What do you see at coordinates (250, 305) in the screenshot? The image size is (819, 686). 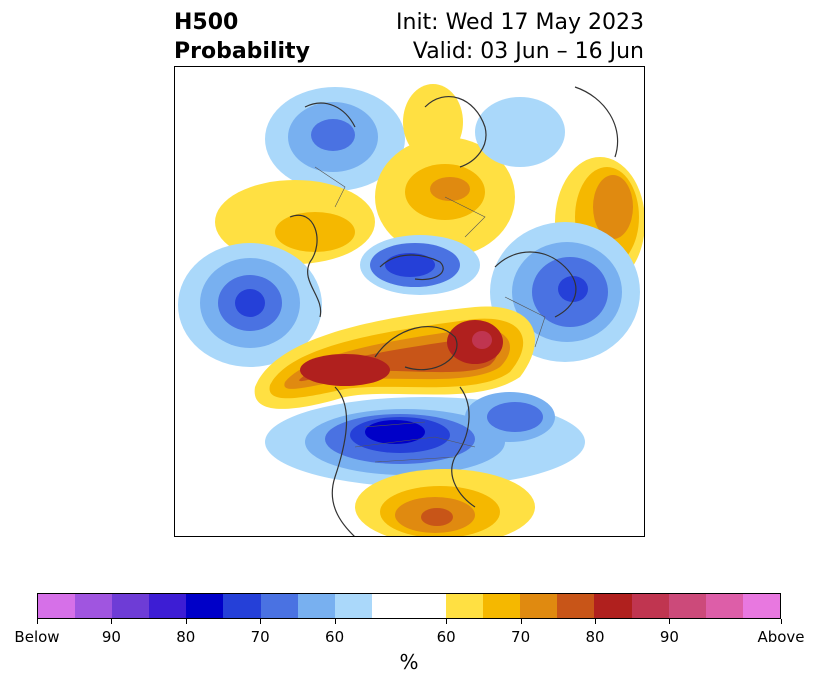 I see `anomaly-below-pacific` at bounding box center [250, 305].